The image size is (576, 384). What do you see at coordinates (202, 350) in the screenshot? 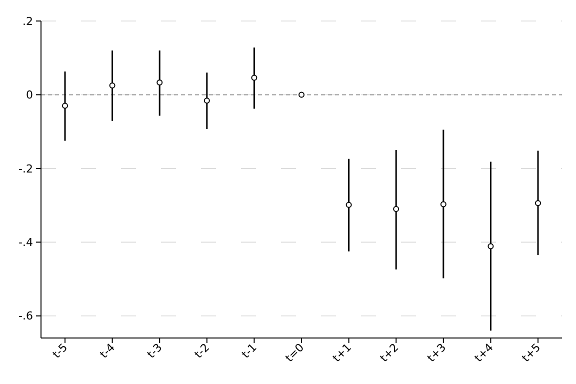
I see `x-tick-label: t-2` at bounding box center [202, 350].